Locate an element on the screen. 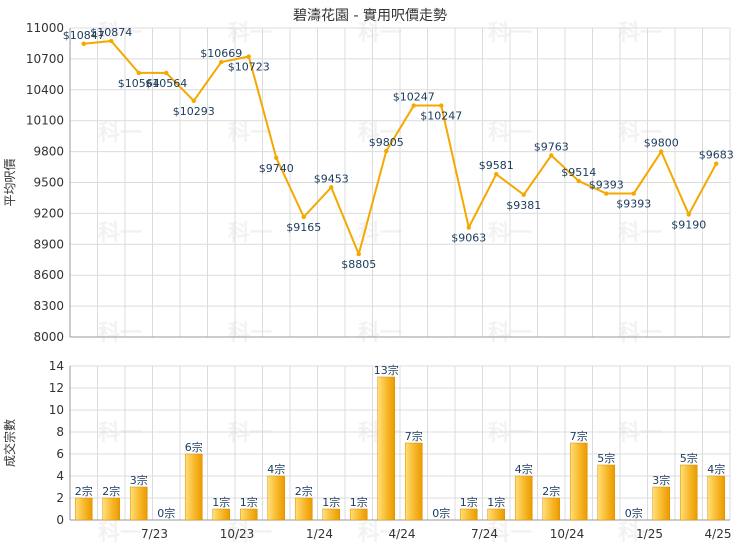 This screenshot has height=555, width=740. price-y-tick-label: 10100 is located at coordinates (45, 121).